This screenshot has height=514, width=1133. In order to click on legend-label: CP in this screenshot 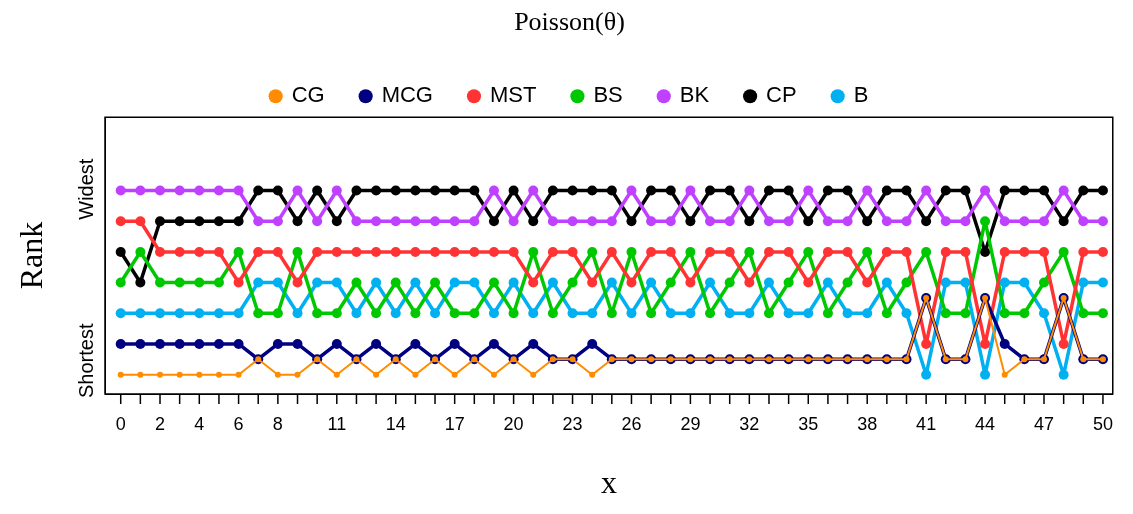, I will do `click(781, 95)`.